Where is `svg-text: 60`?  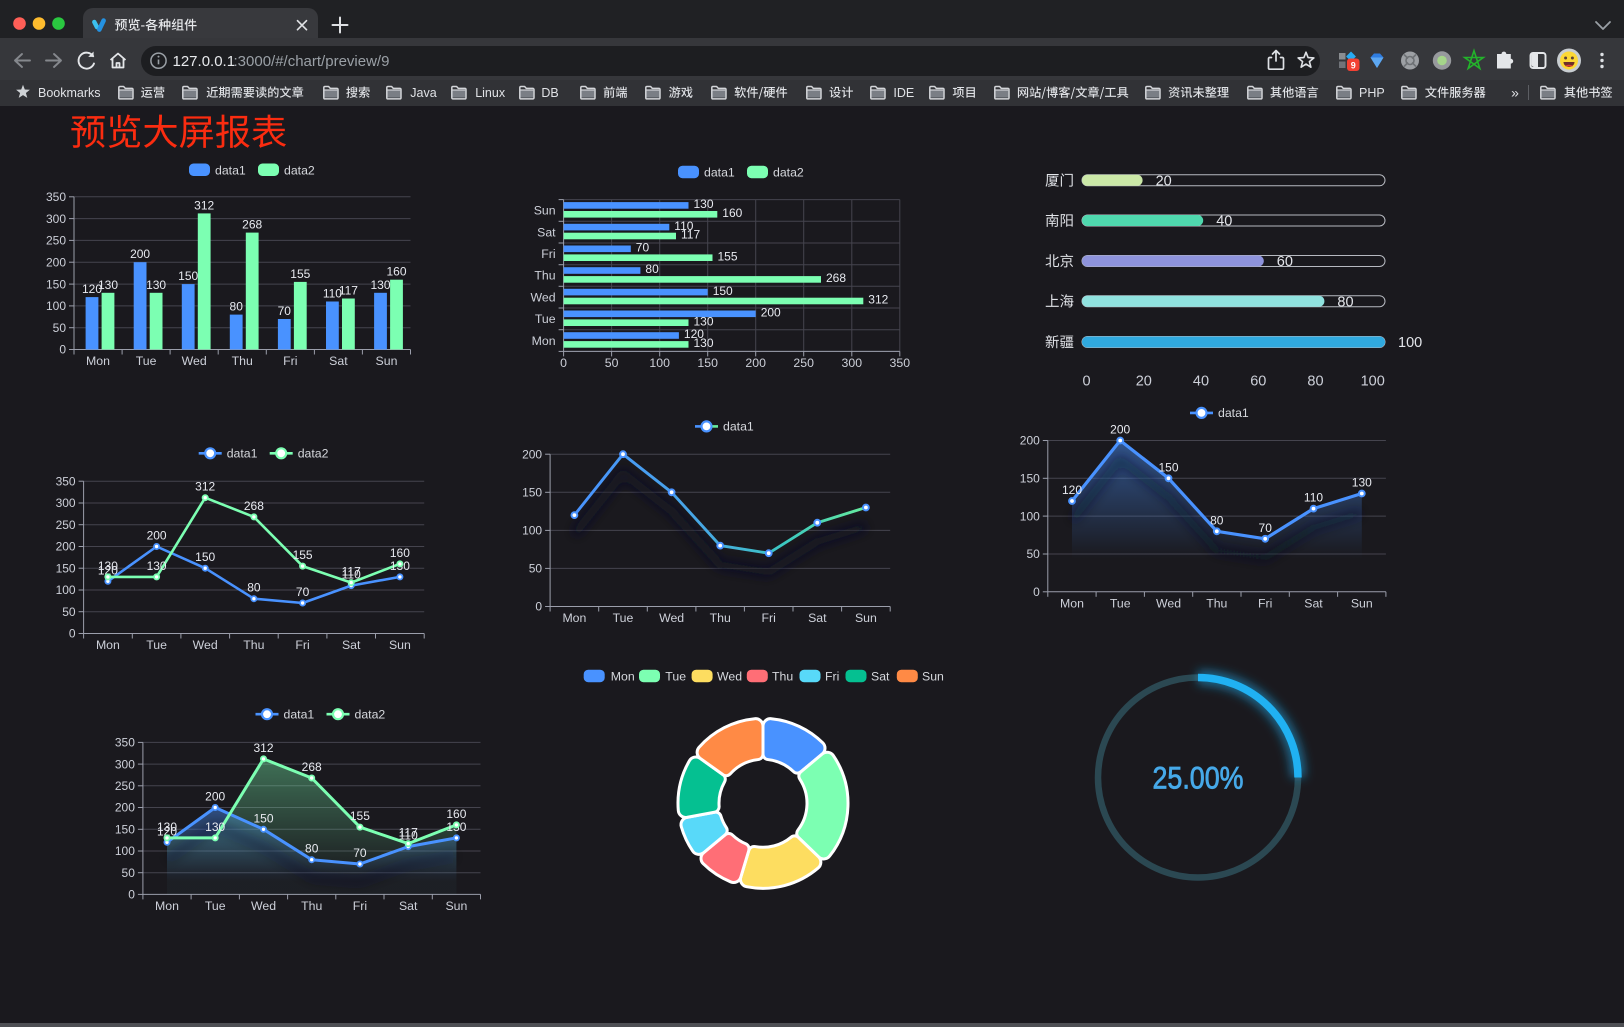
svg-text: 60 is located at coordinates (1285, 262).